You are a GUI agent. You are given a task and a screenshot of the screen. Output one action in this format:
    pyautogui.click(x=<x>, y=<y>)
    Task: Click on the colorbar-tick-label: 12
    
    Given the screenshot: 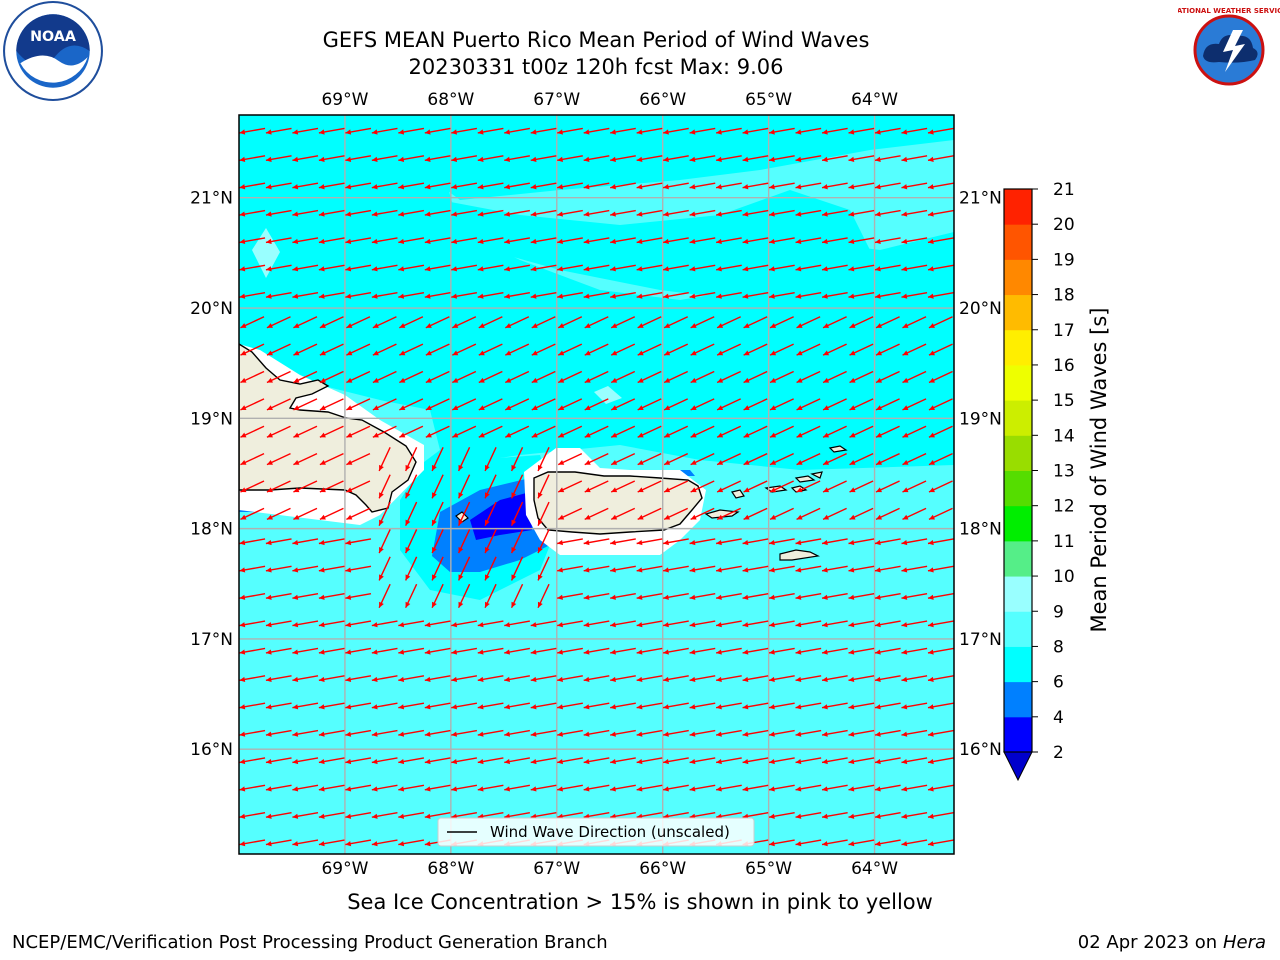 What is the action you would take?
    pyautogui.click(x=1064, y=507)
    